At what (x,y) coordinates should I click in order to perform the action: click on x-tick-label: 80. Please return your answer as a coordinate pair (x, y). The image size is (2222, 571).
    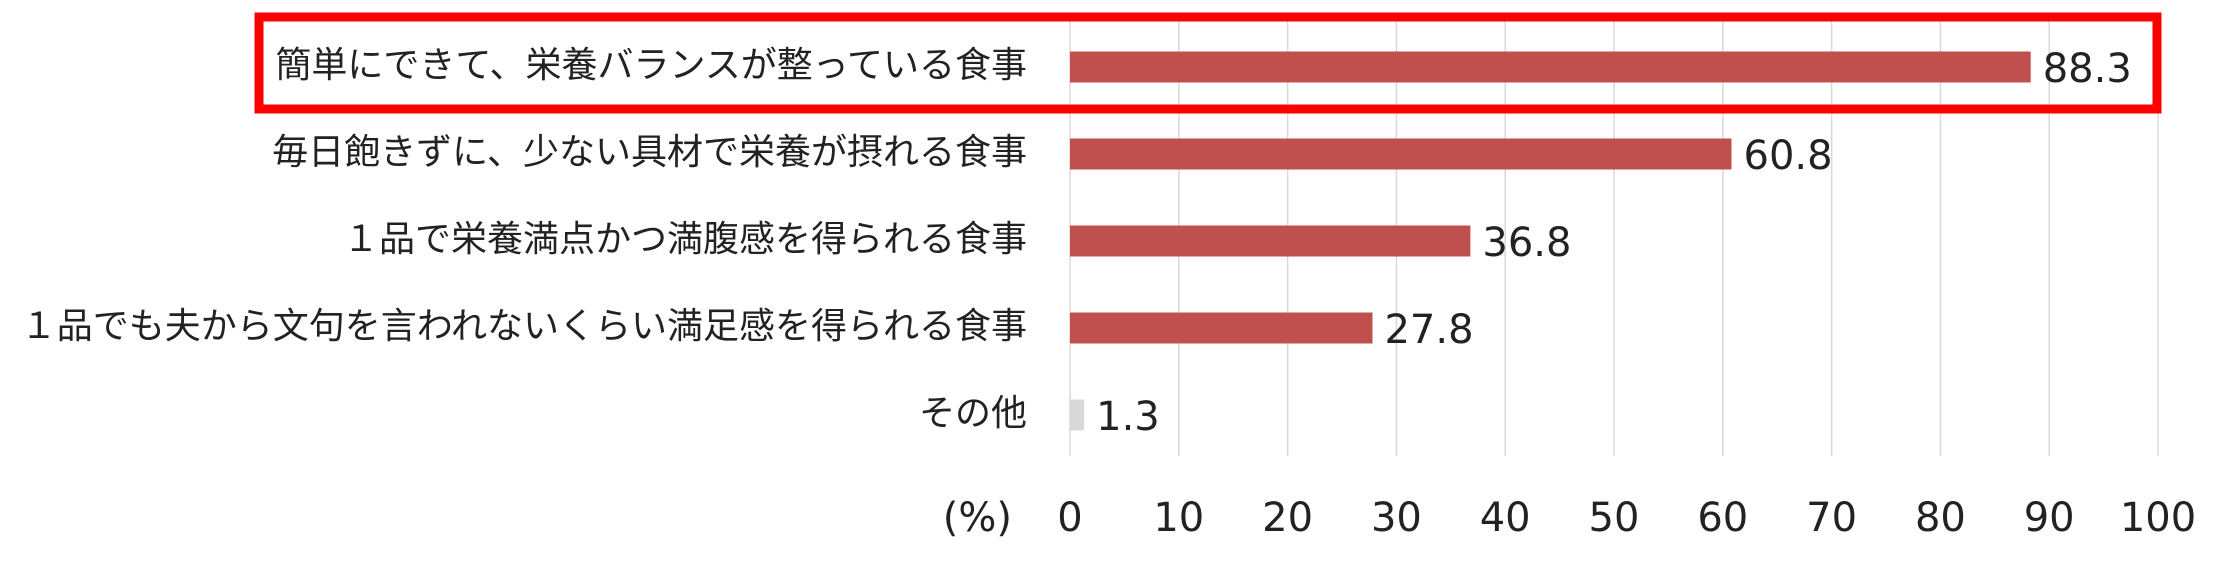
    Looking at the image, I should click on (1940, 518).